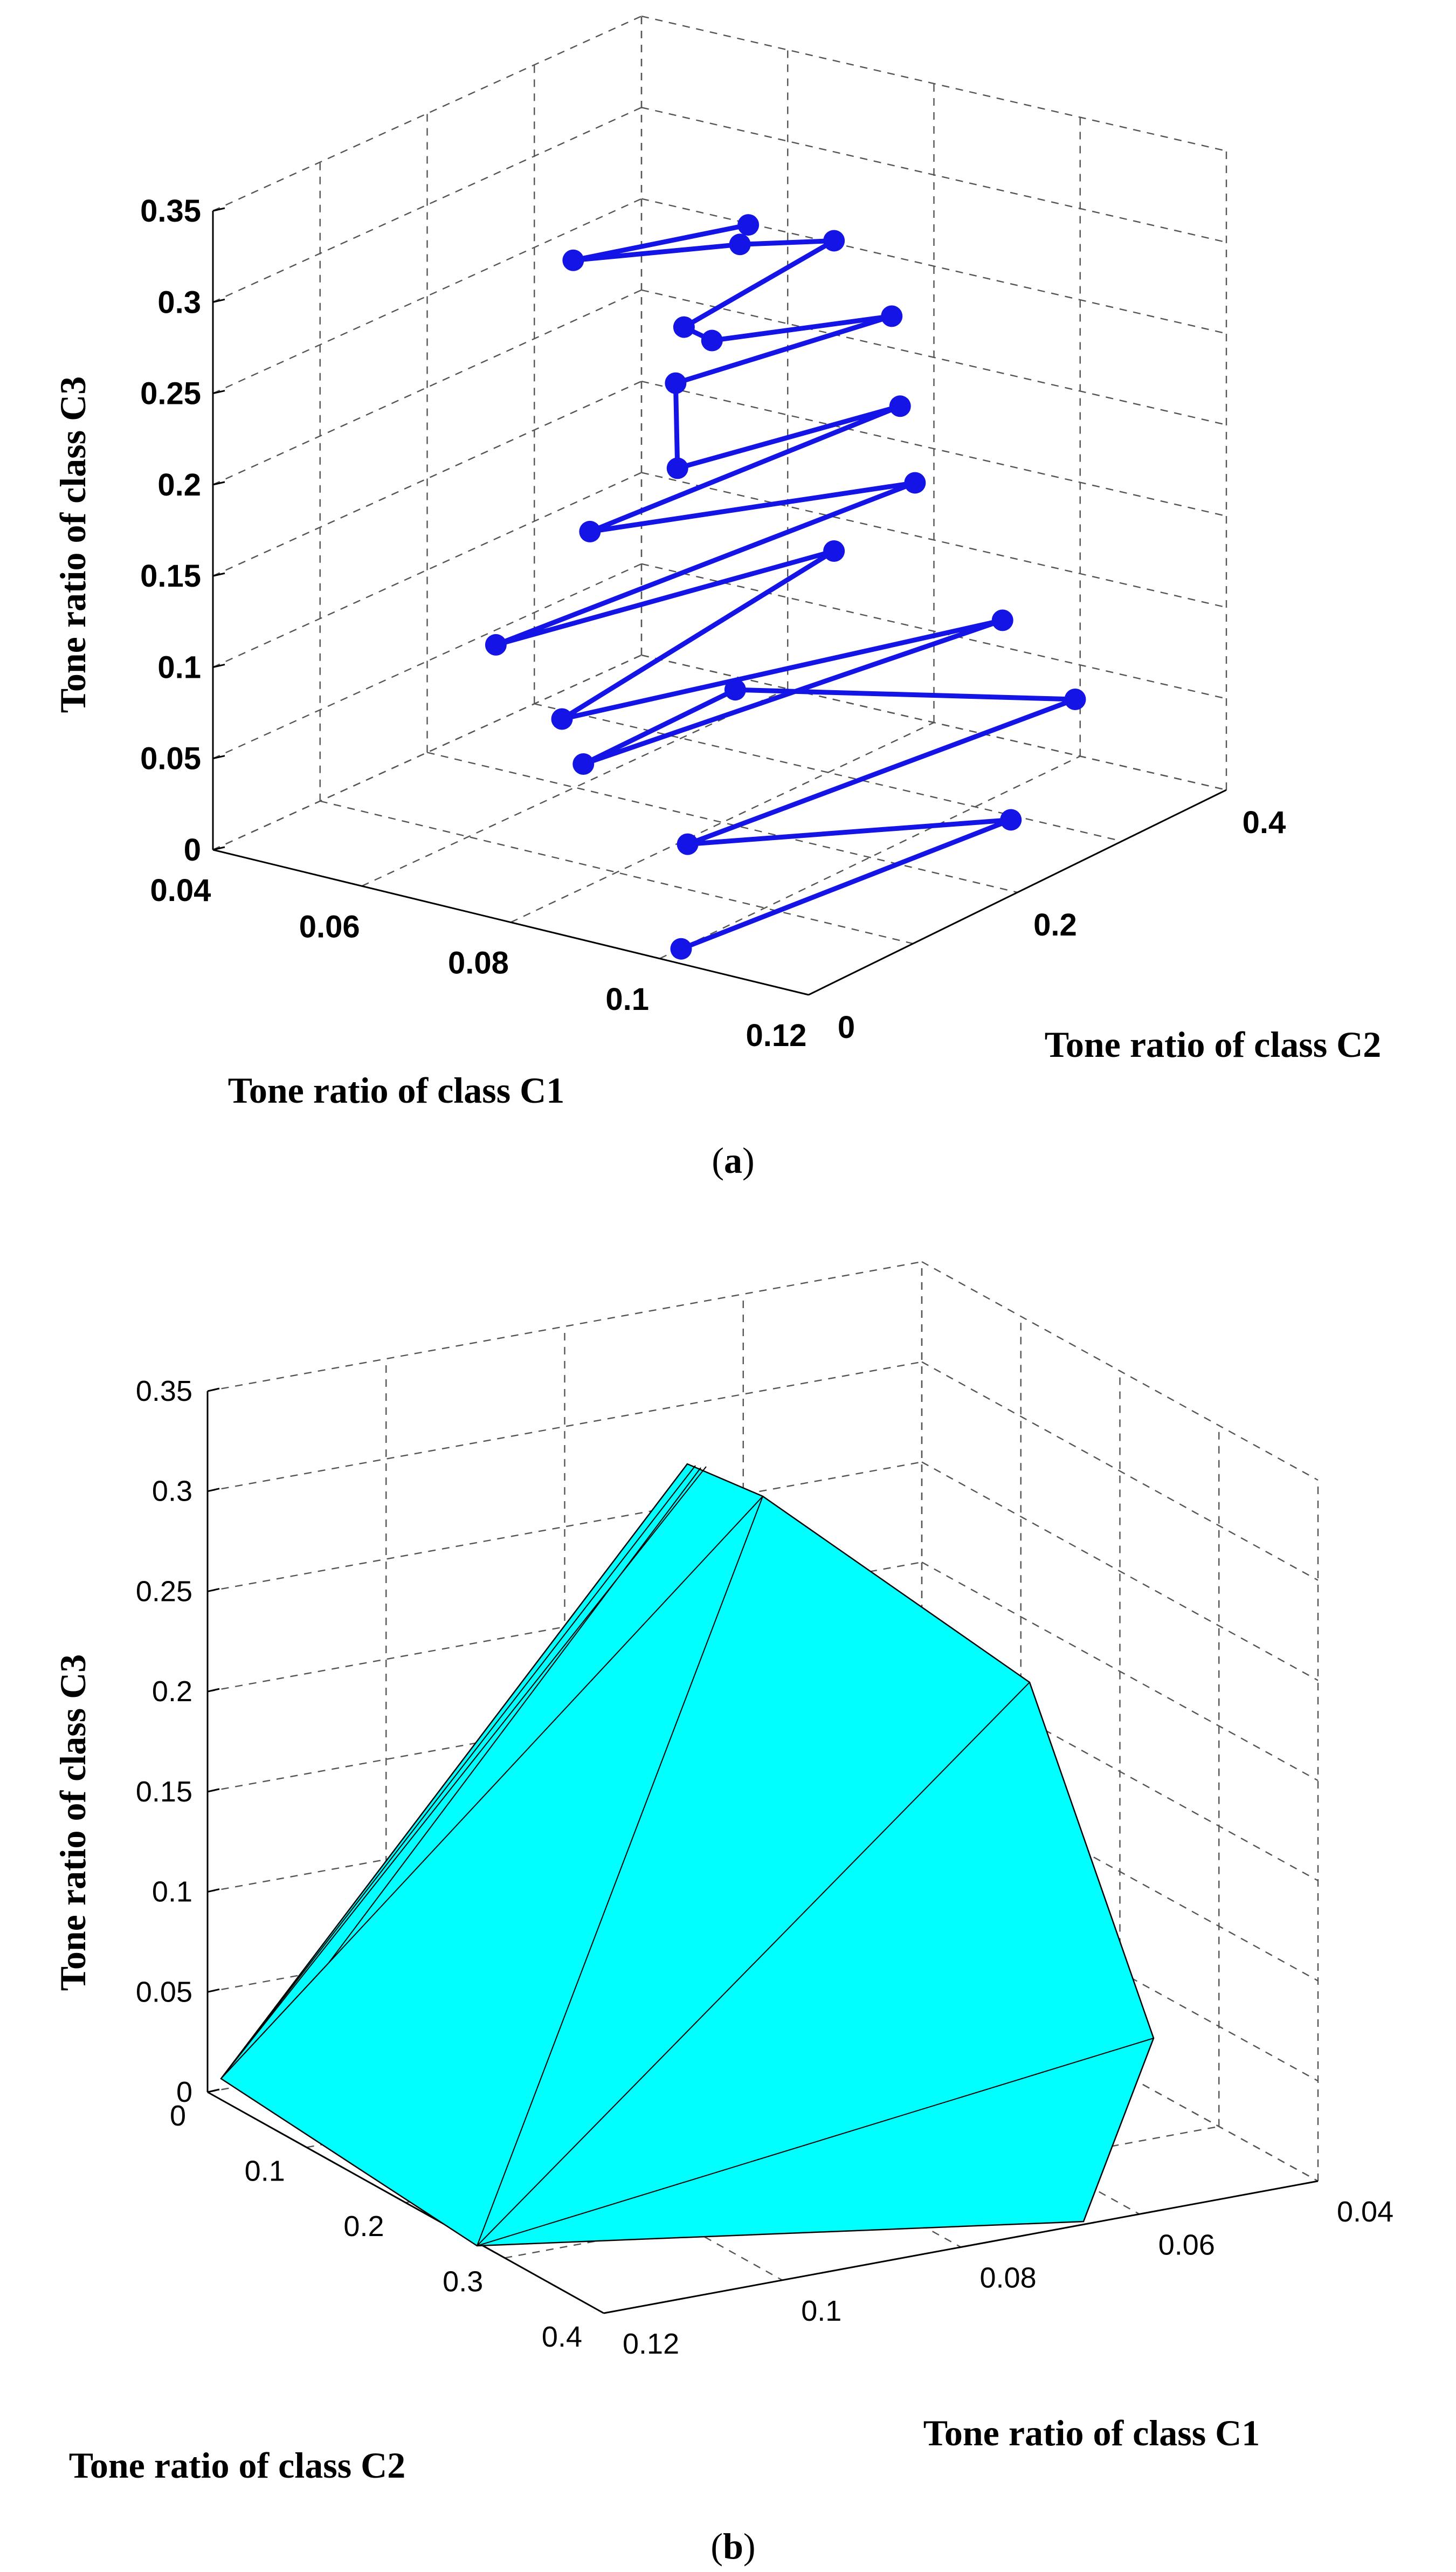  What do you see at coordinates (1092, 2432) in the screenshot?
I see `panel-b-xlabel: Tone ratio of class C1` at bounding box center [1092, 2432].